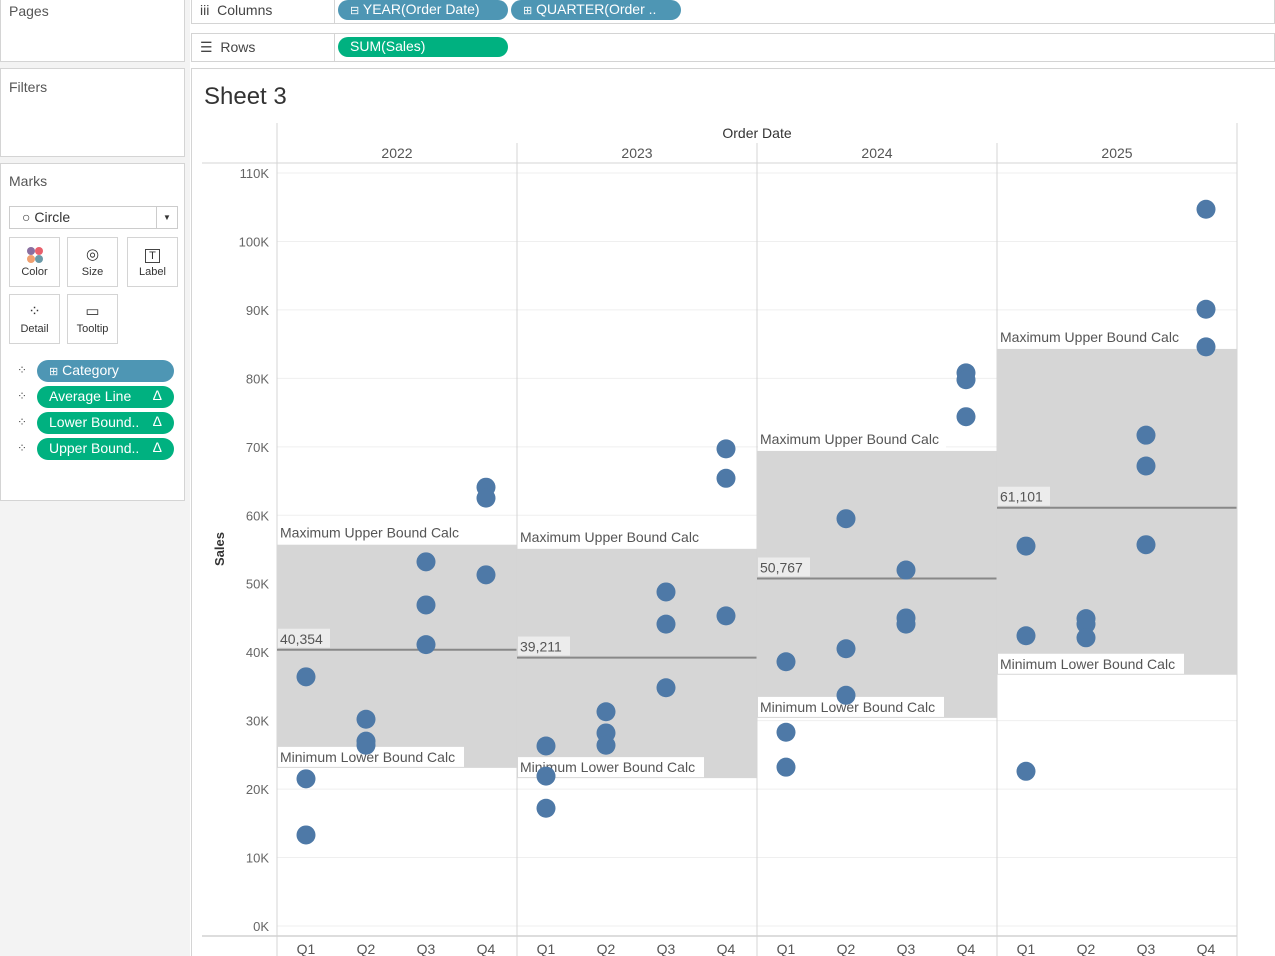 This screenshot has height=956, width=1275. What do you see at coordinates (541, 647) in the screenshot?
I see `average-label: 39,211` at bounding box center [541, 647].